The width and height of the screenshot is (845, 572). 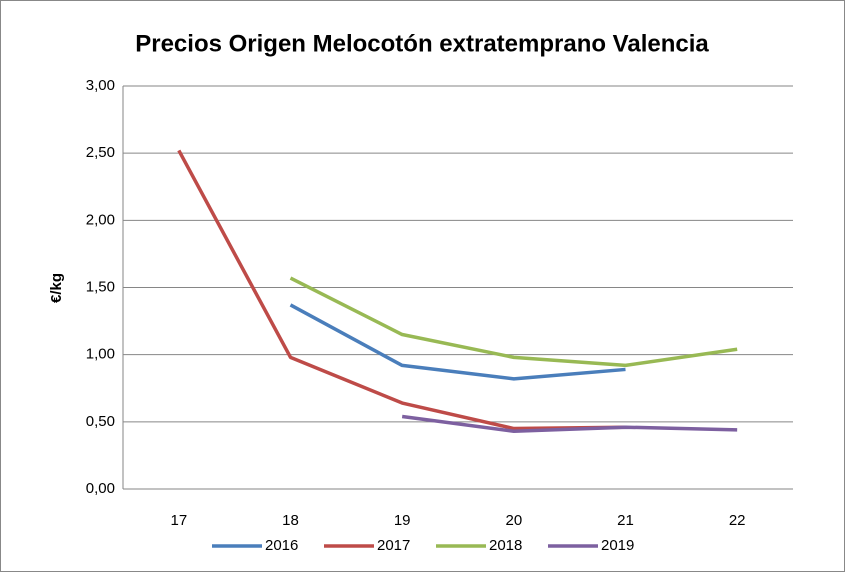 I want to click on y-tick-label: 1,00, so click(x=100, y=354).